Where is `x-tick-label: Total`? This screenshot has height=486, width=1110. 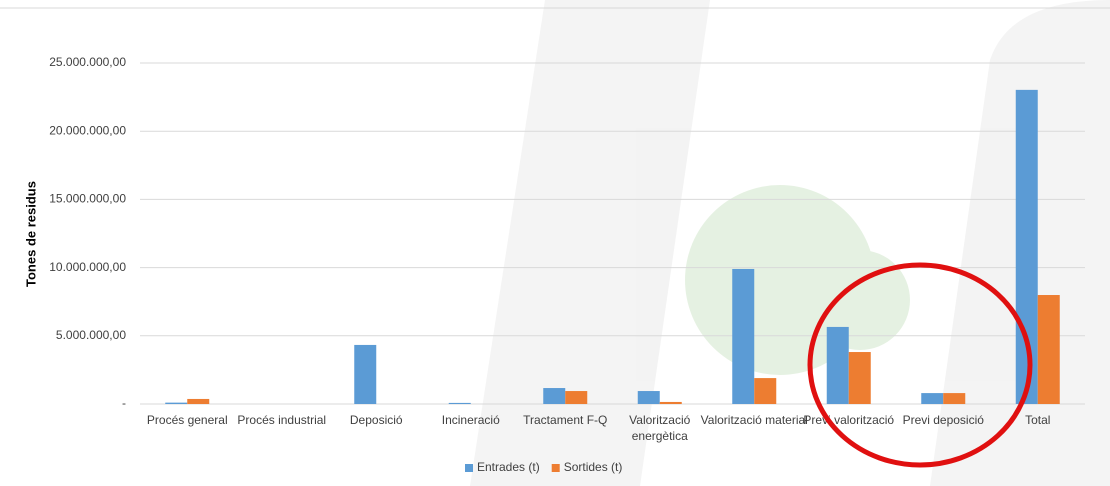 x-tick-label: Total is located at coordinates (1037, 420).